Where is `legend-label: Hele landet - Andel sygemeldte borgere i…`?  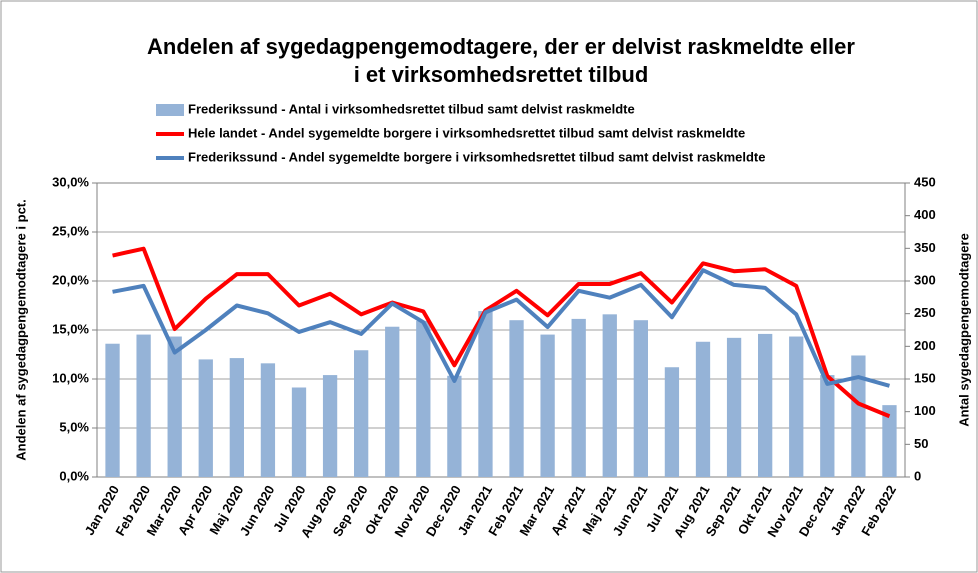
legend-label: Hele landet - Andel sygemeldte borgere i… is located at coordinates (466, 132).